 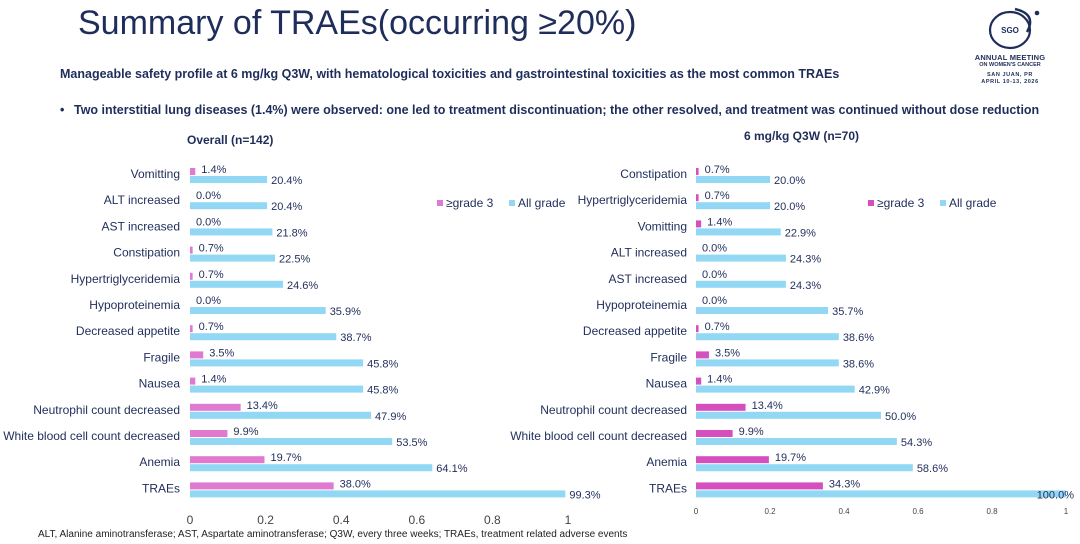 I want to click on chart1-grade3-value-label: 1.4%, so click(x=719, y=380).